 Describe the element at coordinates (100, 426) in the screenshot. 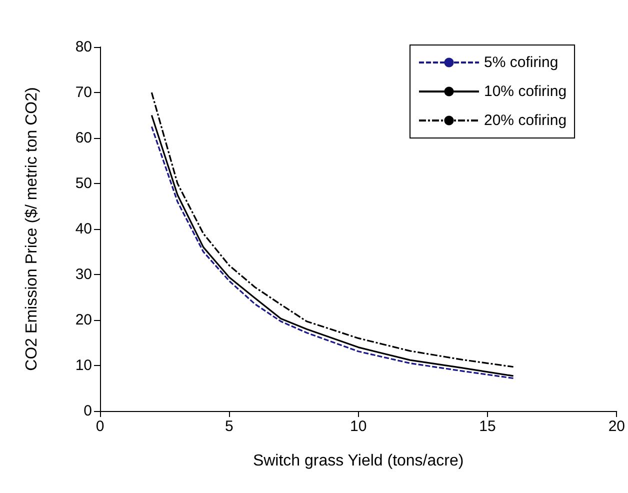

I see `x-tick-label: 0` at that location.